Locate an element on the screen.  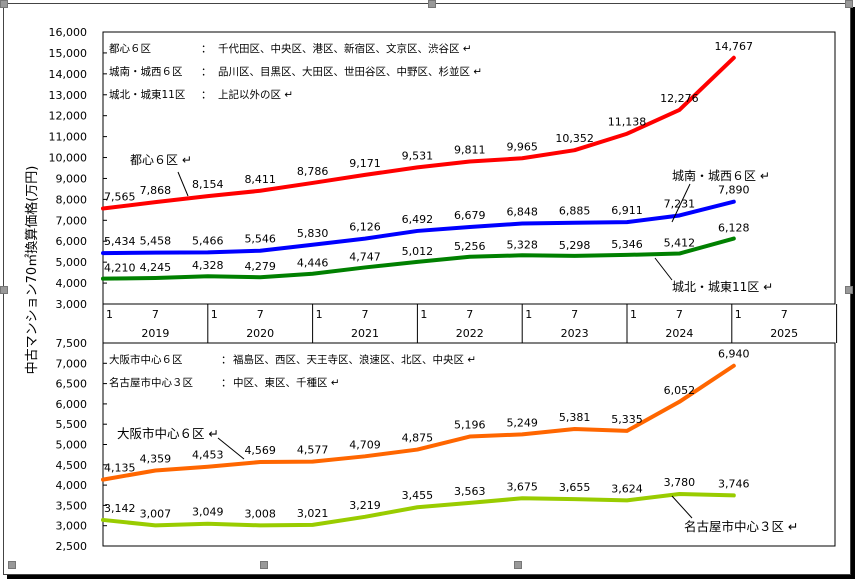
x-year-label: 2022 is located at coordinates (470, 333).